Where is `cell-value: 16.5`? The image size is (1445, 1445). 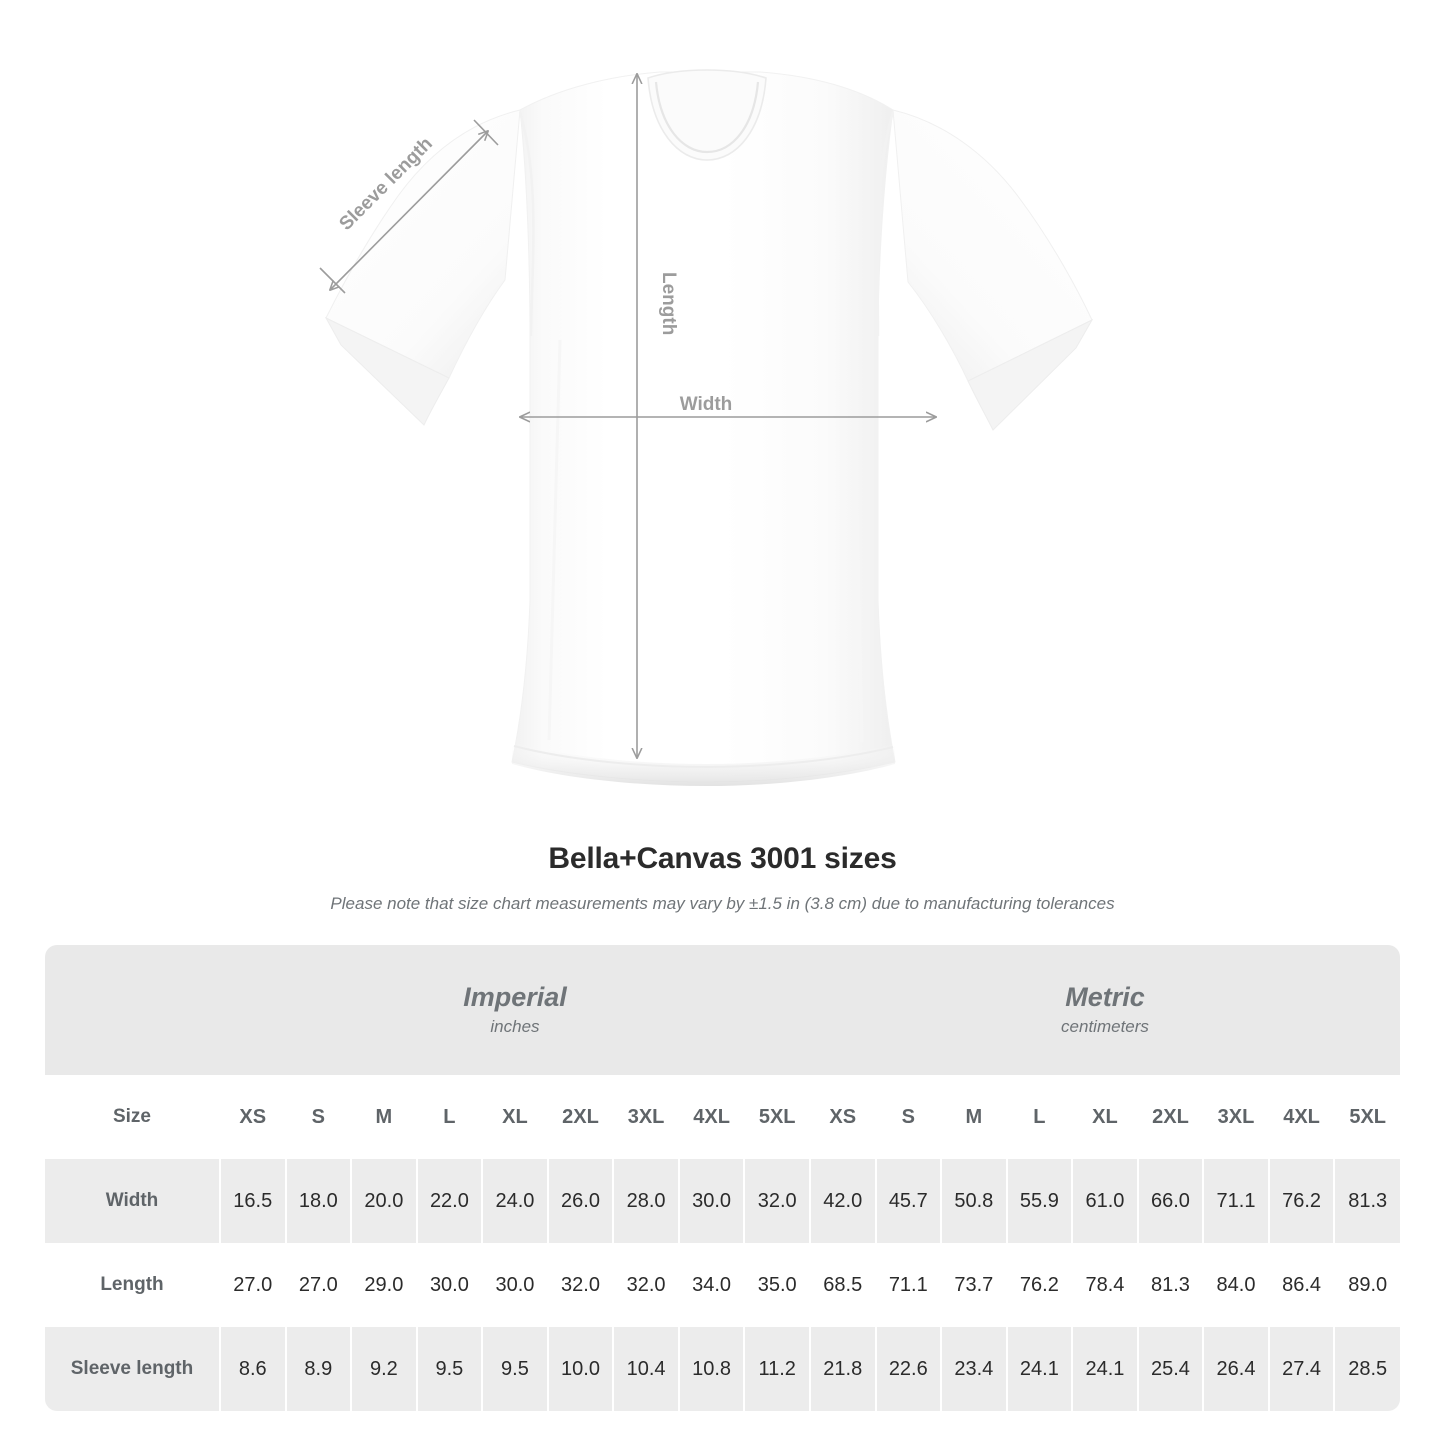
cell-value: 16.5 is located at coordinates (253, 1200).